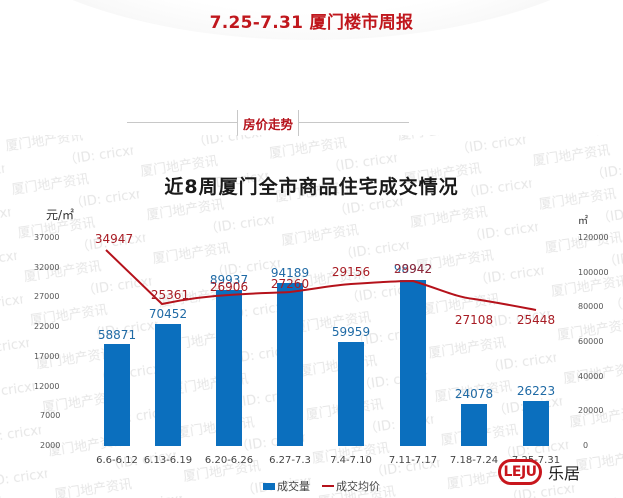  I want to click on volume-value-label: 58871, so click(117, 335).